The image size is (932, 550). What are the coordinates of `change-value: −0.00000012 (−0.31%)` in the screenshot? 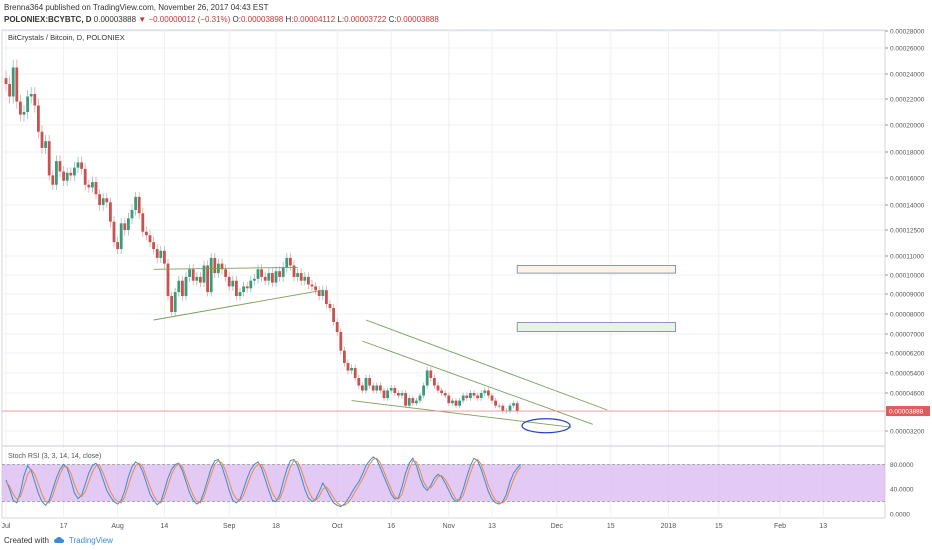 It's located at (189, 19).